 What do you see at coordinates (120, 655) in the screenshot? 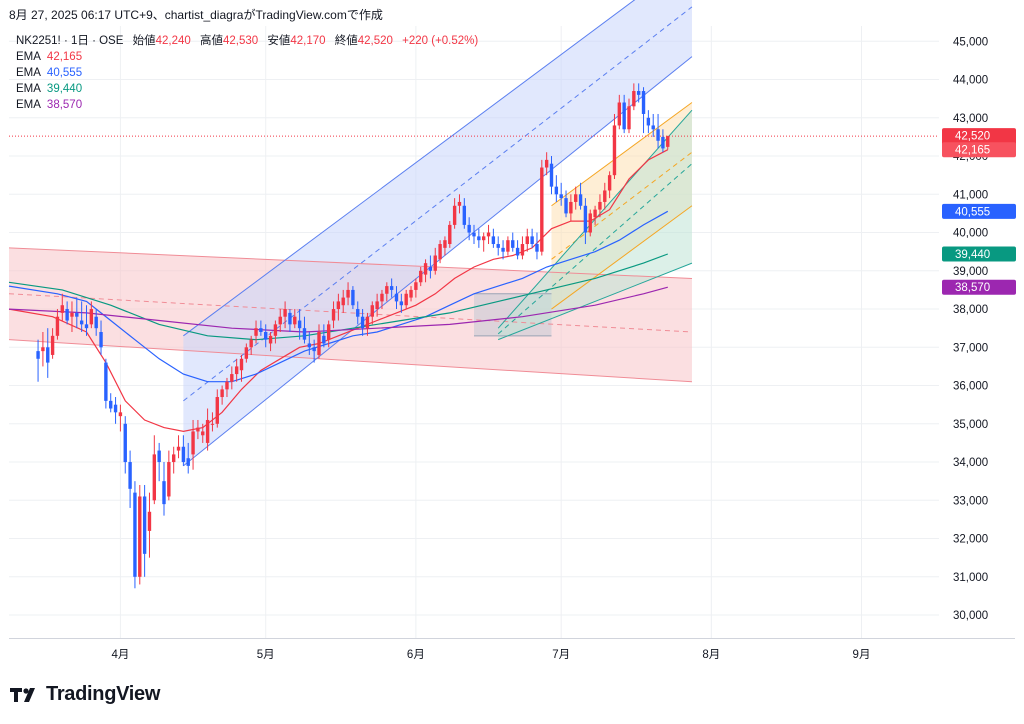
I see `x-tick-label: 4月` at bounding box center [120, 655].